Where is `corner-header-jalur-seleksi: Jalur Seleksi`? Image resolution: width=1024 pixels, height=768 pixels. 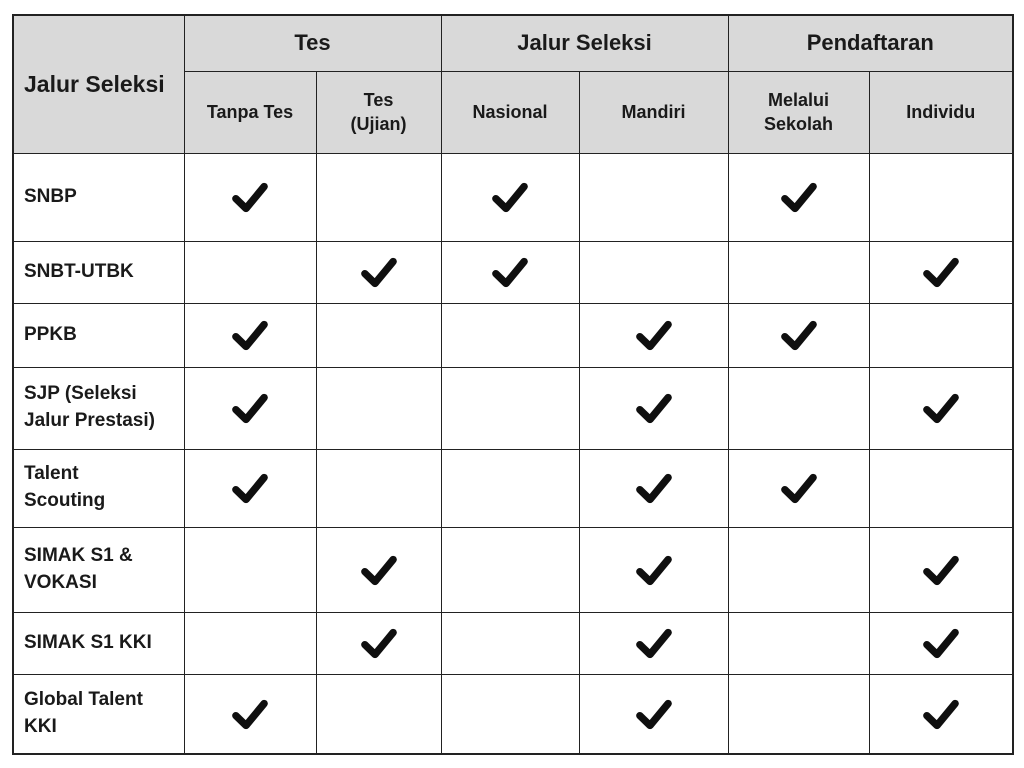 corner-header-jalur-seleksi: Jalur Seleksi is located at coordinates (98, 84).